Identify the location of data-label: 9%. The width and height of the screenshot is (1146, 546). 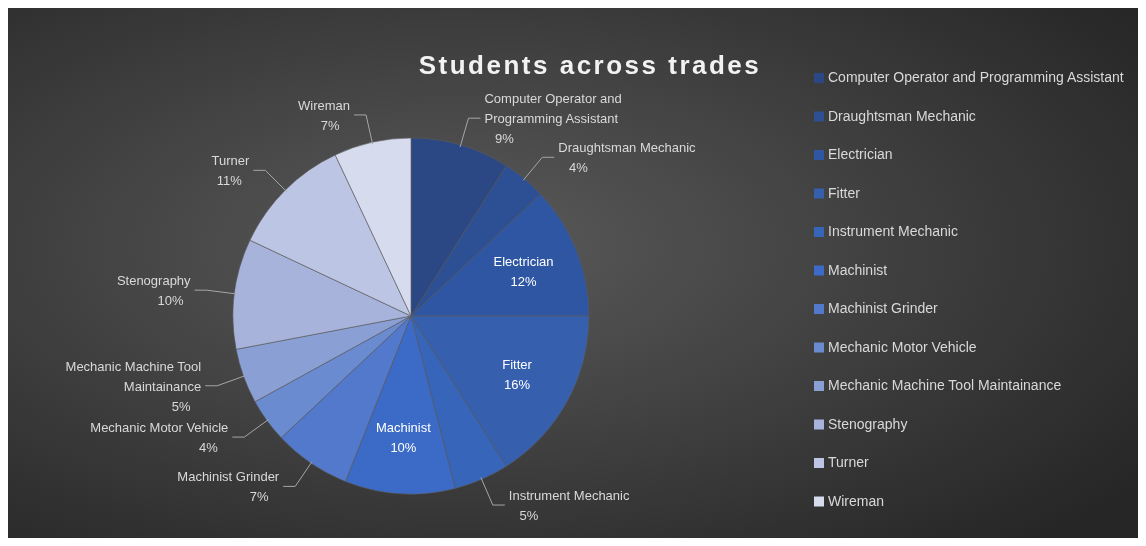
(505, 139).